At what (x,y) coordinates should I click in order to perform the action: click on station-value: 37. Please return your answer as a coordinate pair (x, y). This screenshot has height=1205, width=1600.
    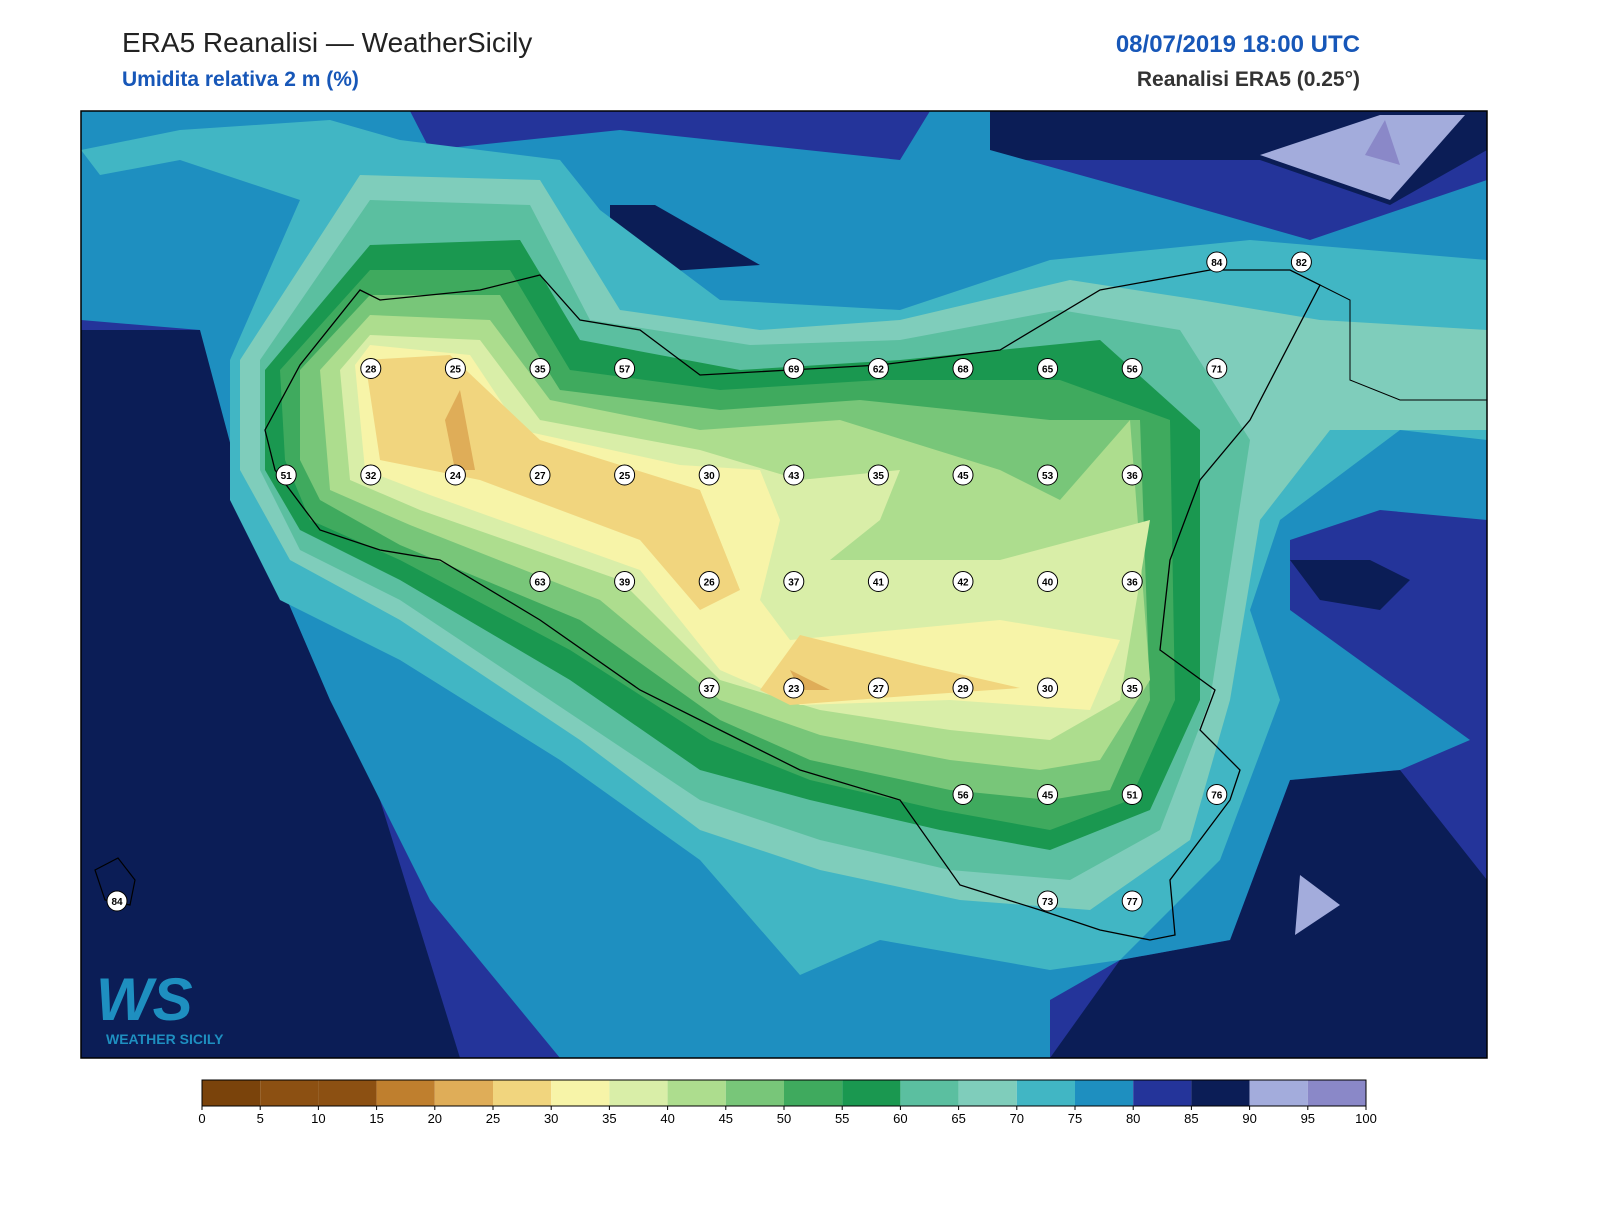
    Looking at the image, I should click on (710, 689).